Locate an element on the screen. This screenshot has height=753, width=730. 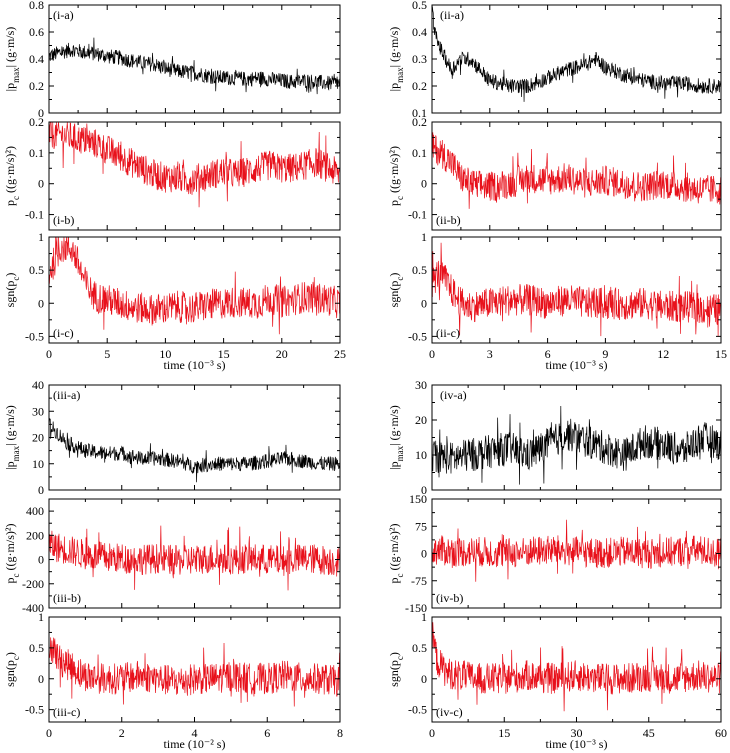
y-tick-label: 0.3 is located at coordinates (419, 59).